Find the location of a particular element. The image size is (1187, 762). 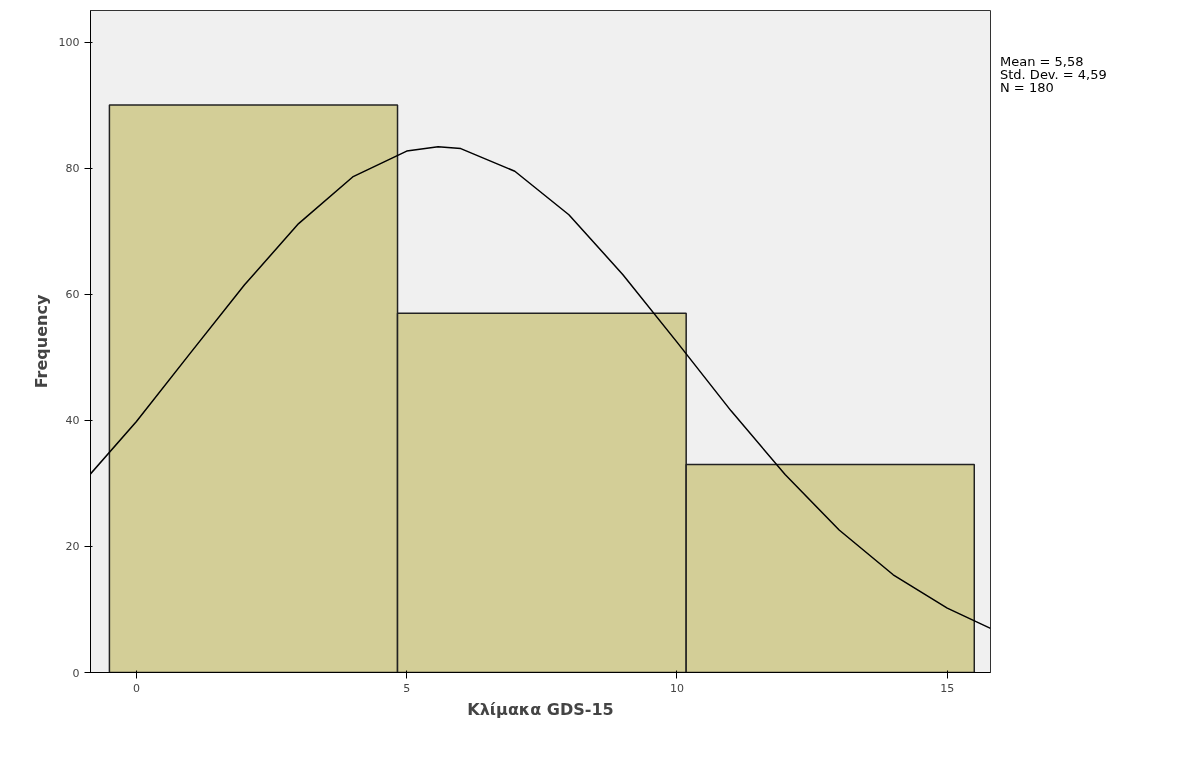

y-tick-label: 0 is located at coordinates (76, 673).